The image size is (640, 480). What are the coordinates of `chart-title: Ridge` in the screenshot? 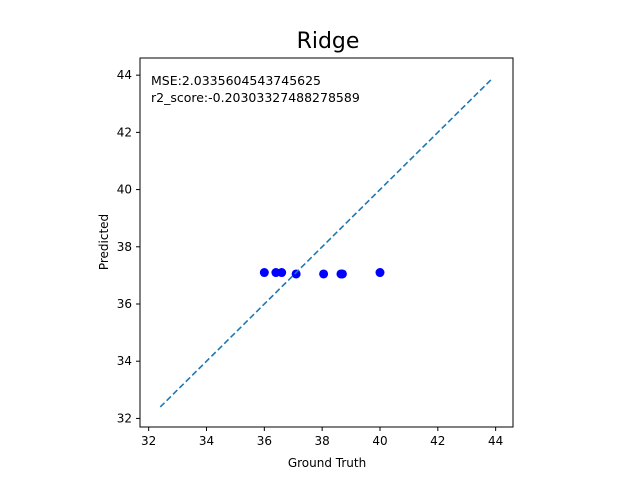 It's located at (328, 41).